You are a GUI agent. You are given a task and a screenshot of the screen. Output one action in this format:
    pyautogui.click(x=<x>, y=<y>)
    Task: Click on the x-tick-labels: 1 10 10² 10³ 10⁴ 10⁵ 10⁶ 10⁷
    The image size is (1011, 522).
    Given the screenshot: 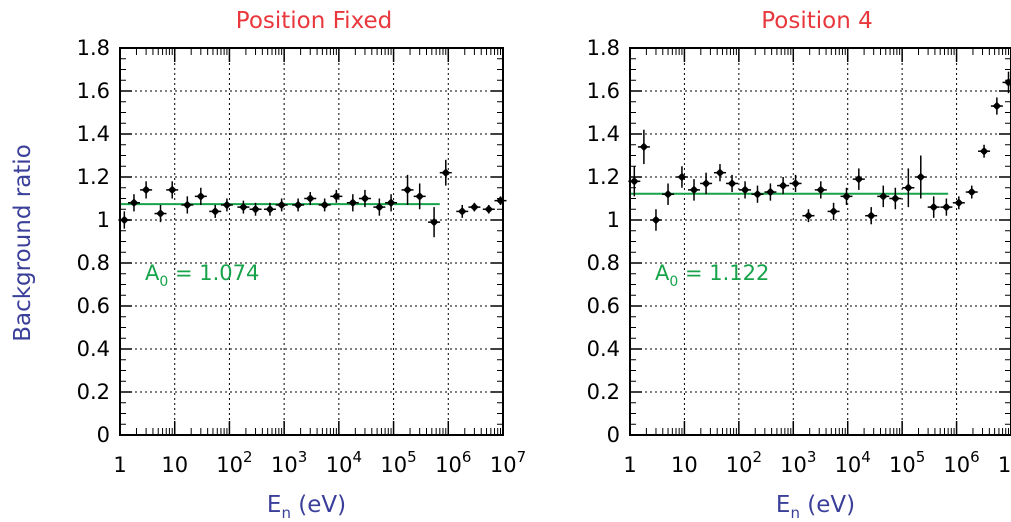 What is the action you would take?
    pyautogui.click(x=319, y=462)
    